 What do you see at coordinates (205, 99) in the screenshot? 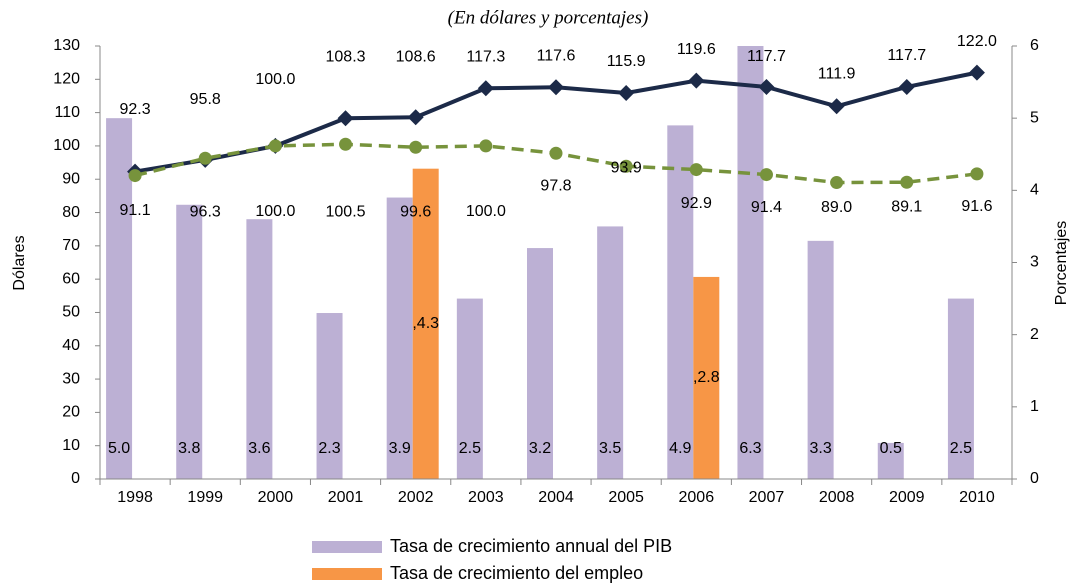
I see `line-value-label: 95.8` at bounding box center [205, 99].